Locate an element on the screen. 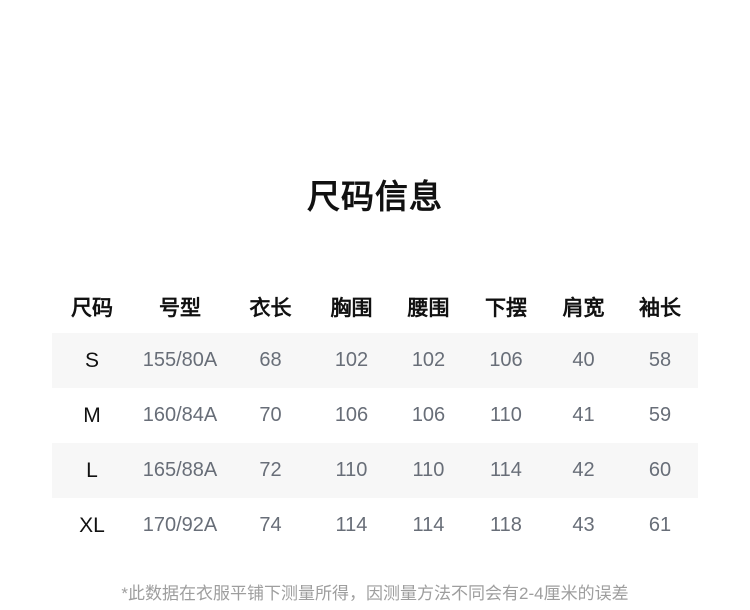  value-cell: 68 is located at coordinates (270, 360).